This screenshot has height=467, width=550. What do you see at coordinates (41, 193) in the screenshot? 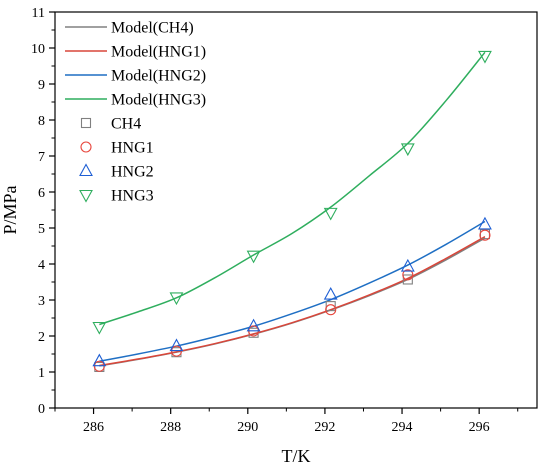
I see `y-tick-label: 6` at bounding box center [41, 193].